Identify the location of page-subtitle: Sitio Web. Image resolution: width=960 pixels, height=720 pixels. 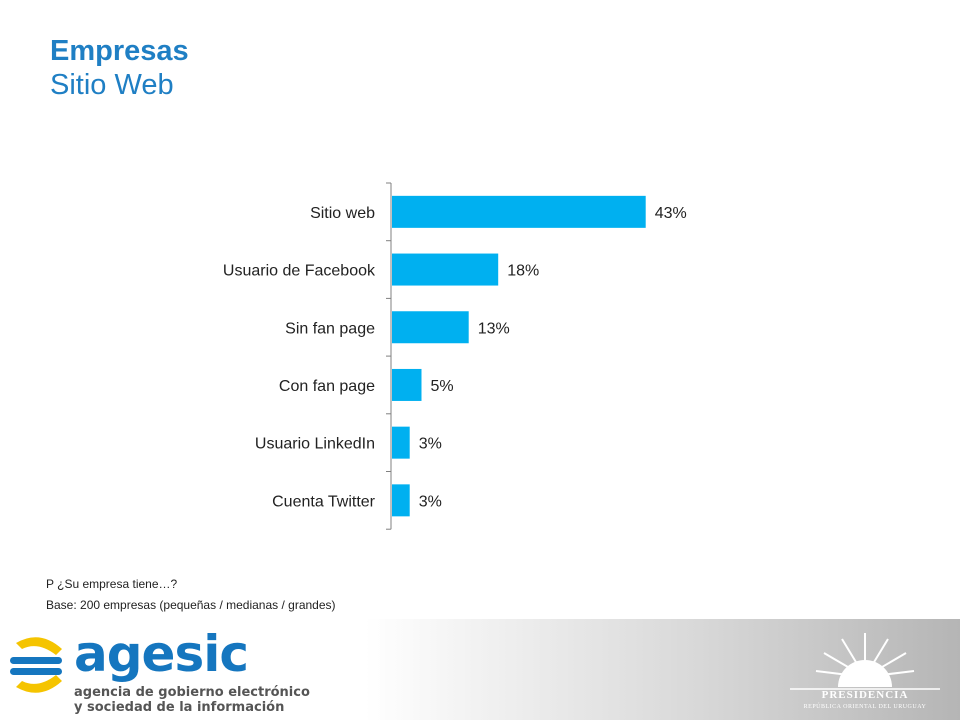
(112, 85).